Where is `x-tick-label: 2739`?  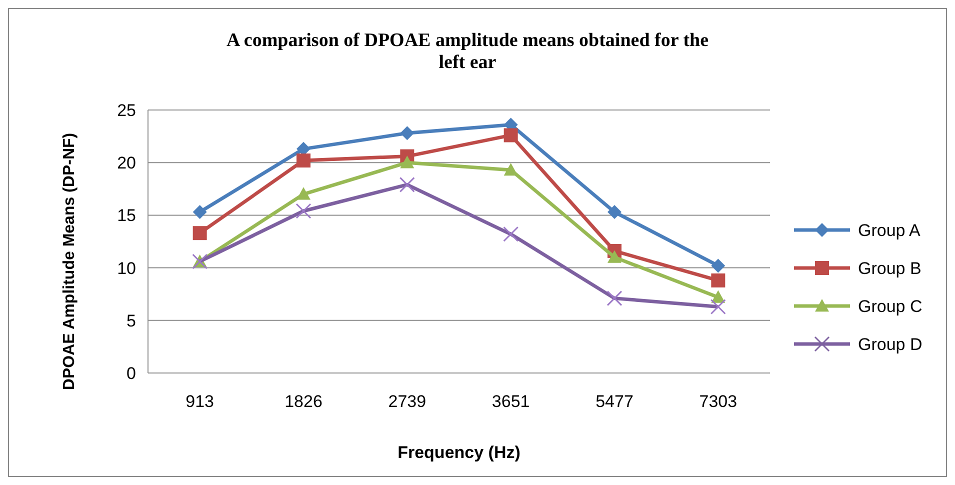
x-tick-label: 2739 is located at coordinates (407, 401).